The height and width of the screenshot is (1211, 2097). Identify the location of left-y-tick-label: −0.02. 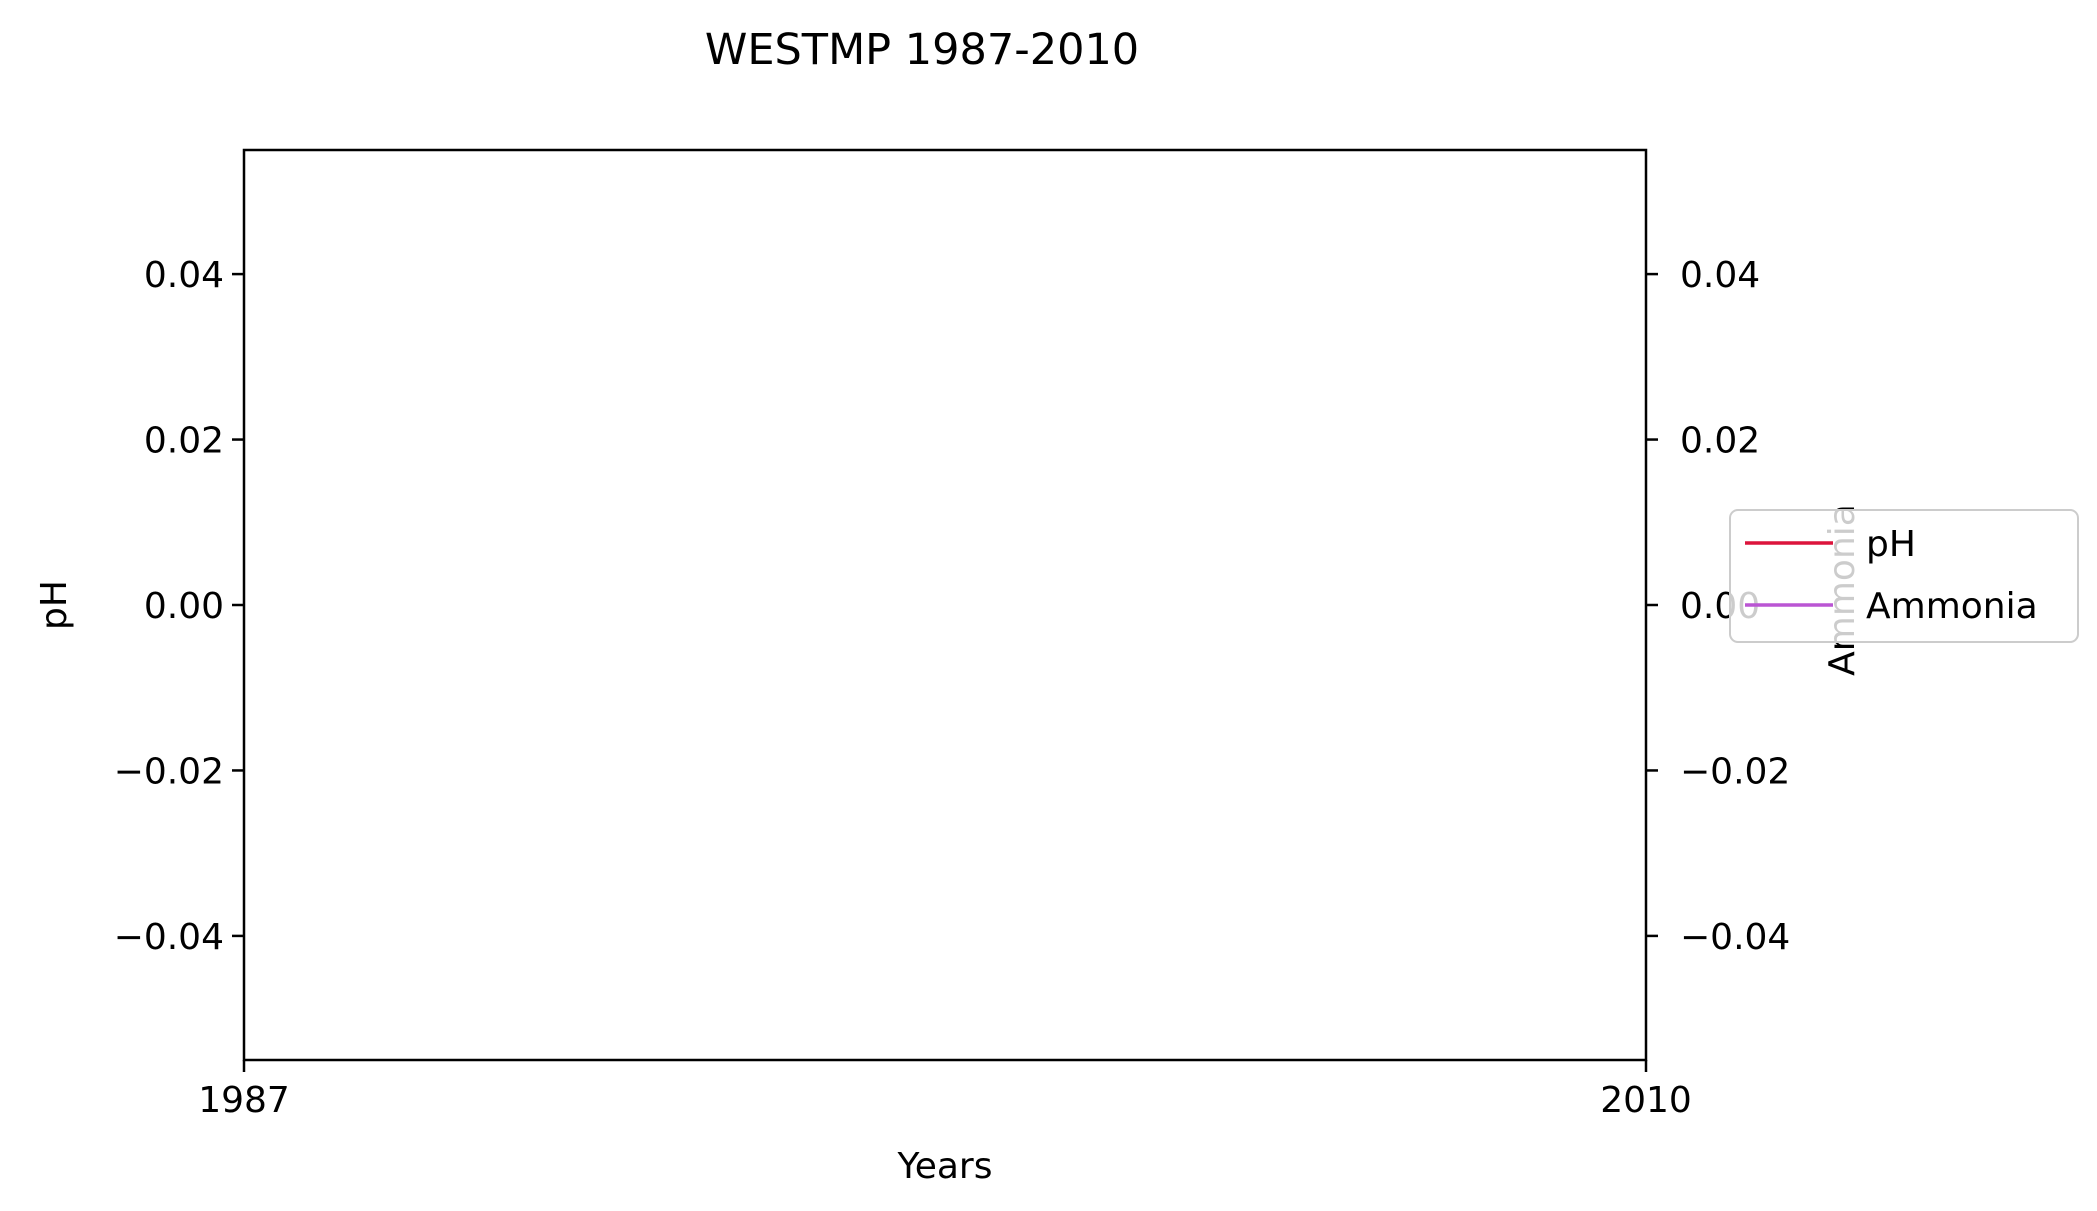
(169, 771).